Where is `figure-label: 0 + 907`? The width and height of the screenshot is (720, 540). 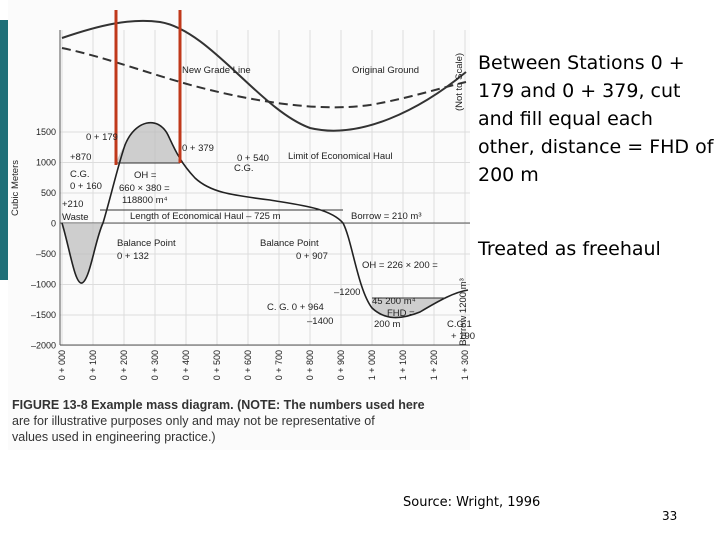 figure-label: 0 + 907 is located at coordinates (312, 256).